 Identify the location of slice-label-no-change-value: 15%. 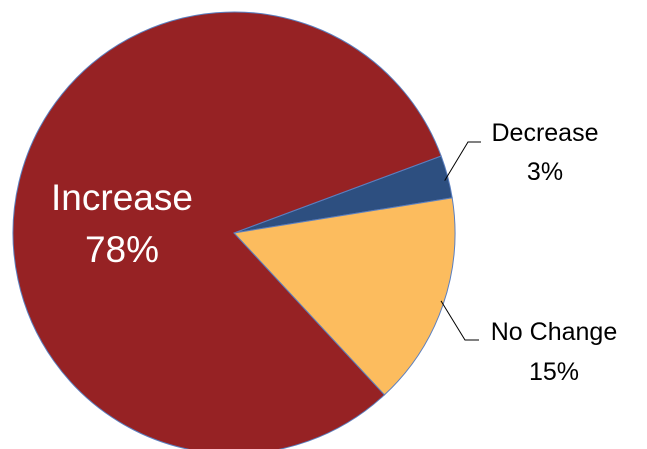
(554, 372).